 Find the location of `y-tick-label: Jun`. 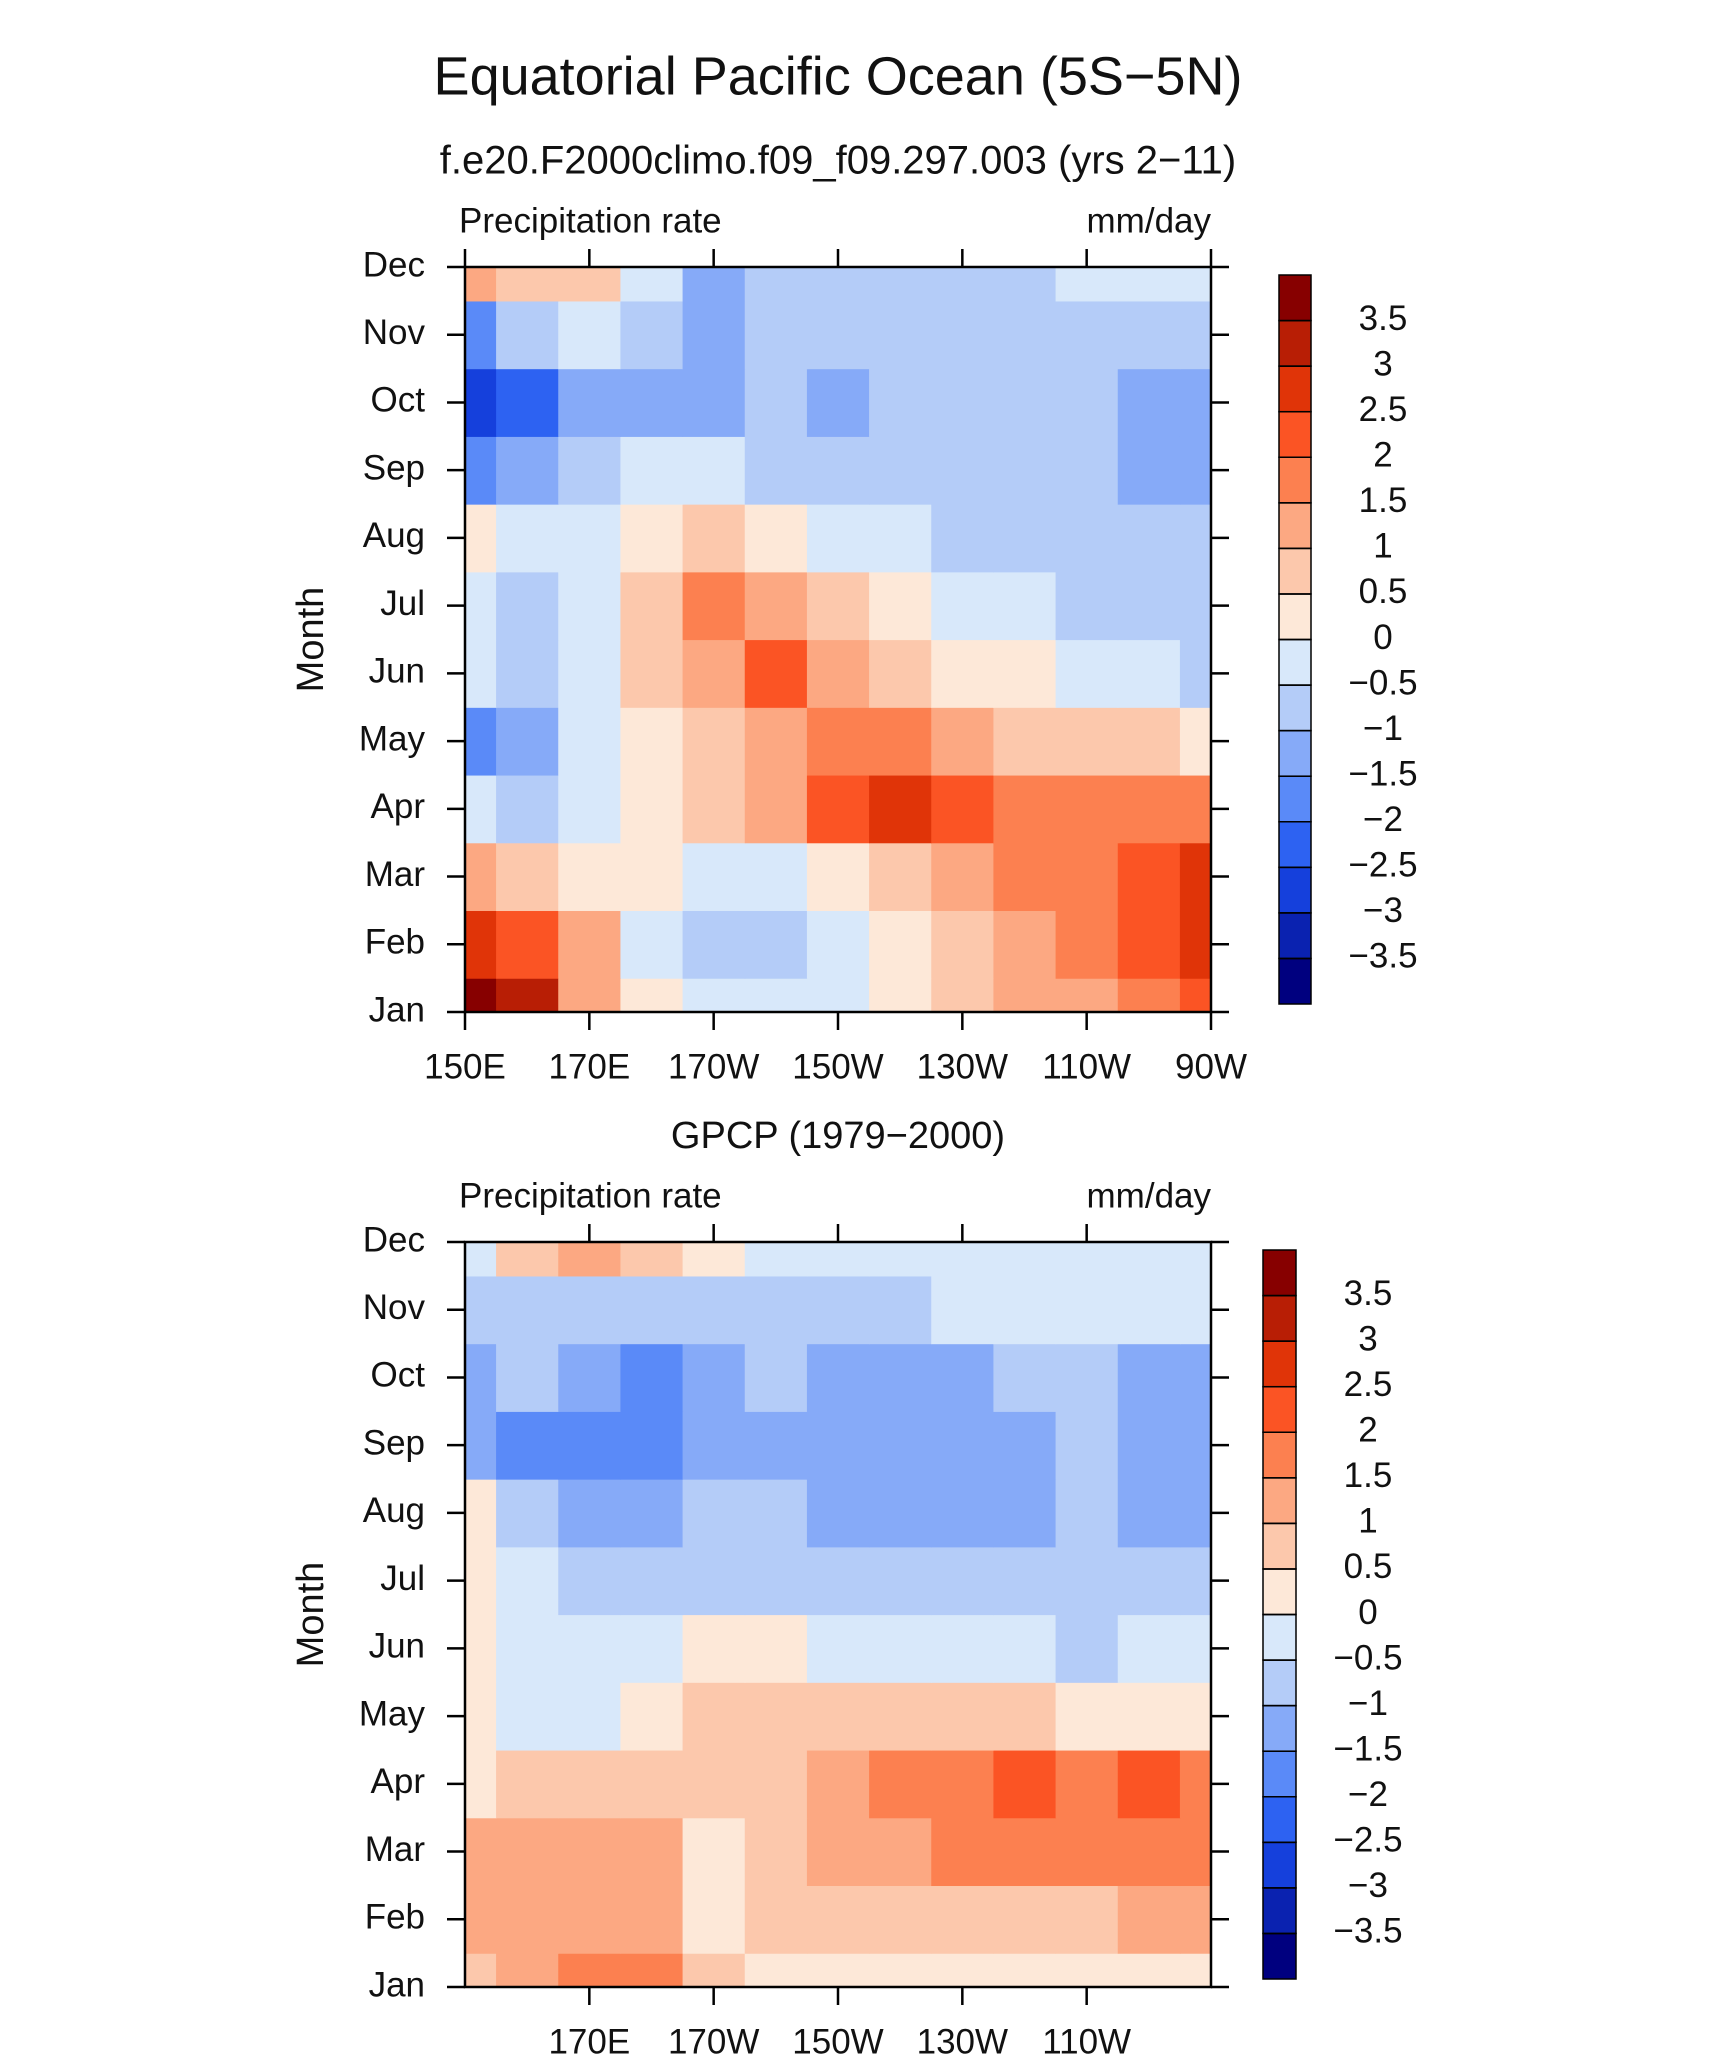

y-tick-label: Jun is located at coordinates (397, 671).